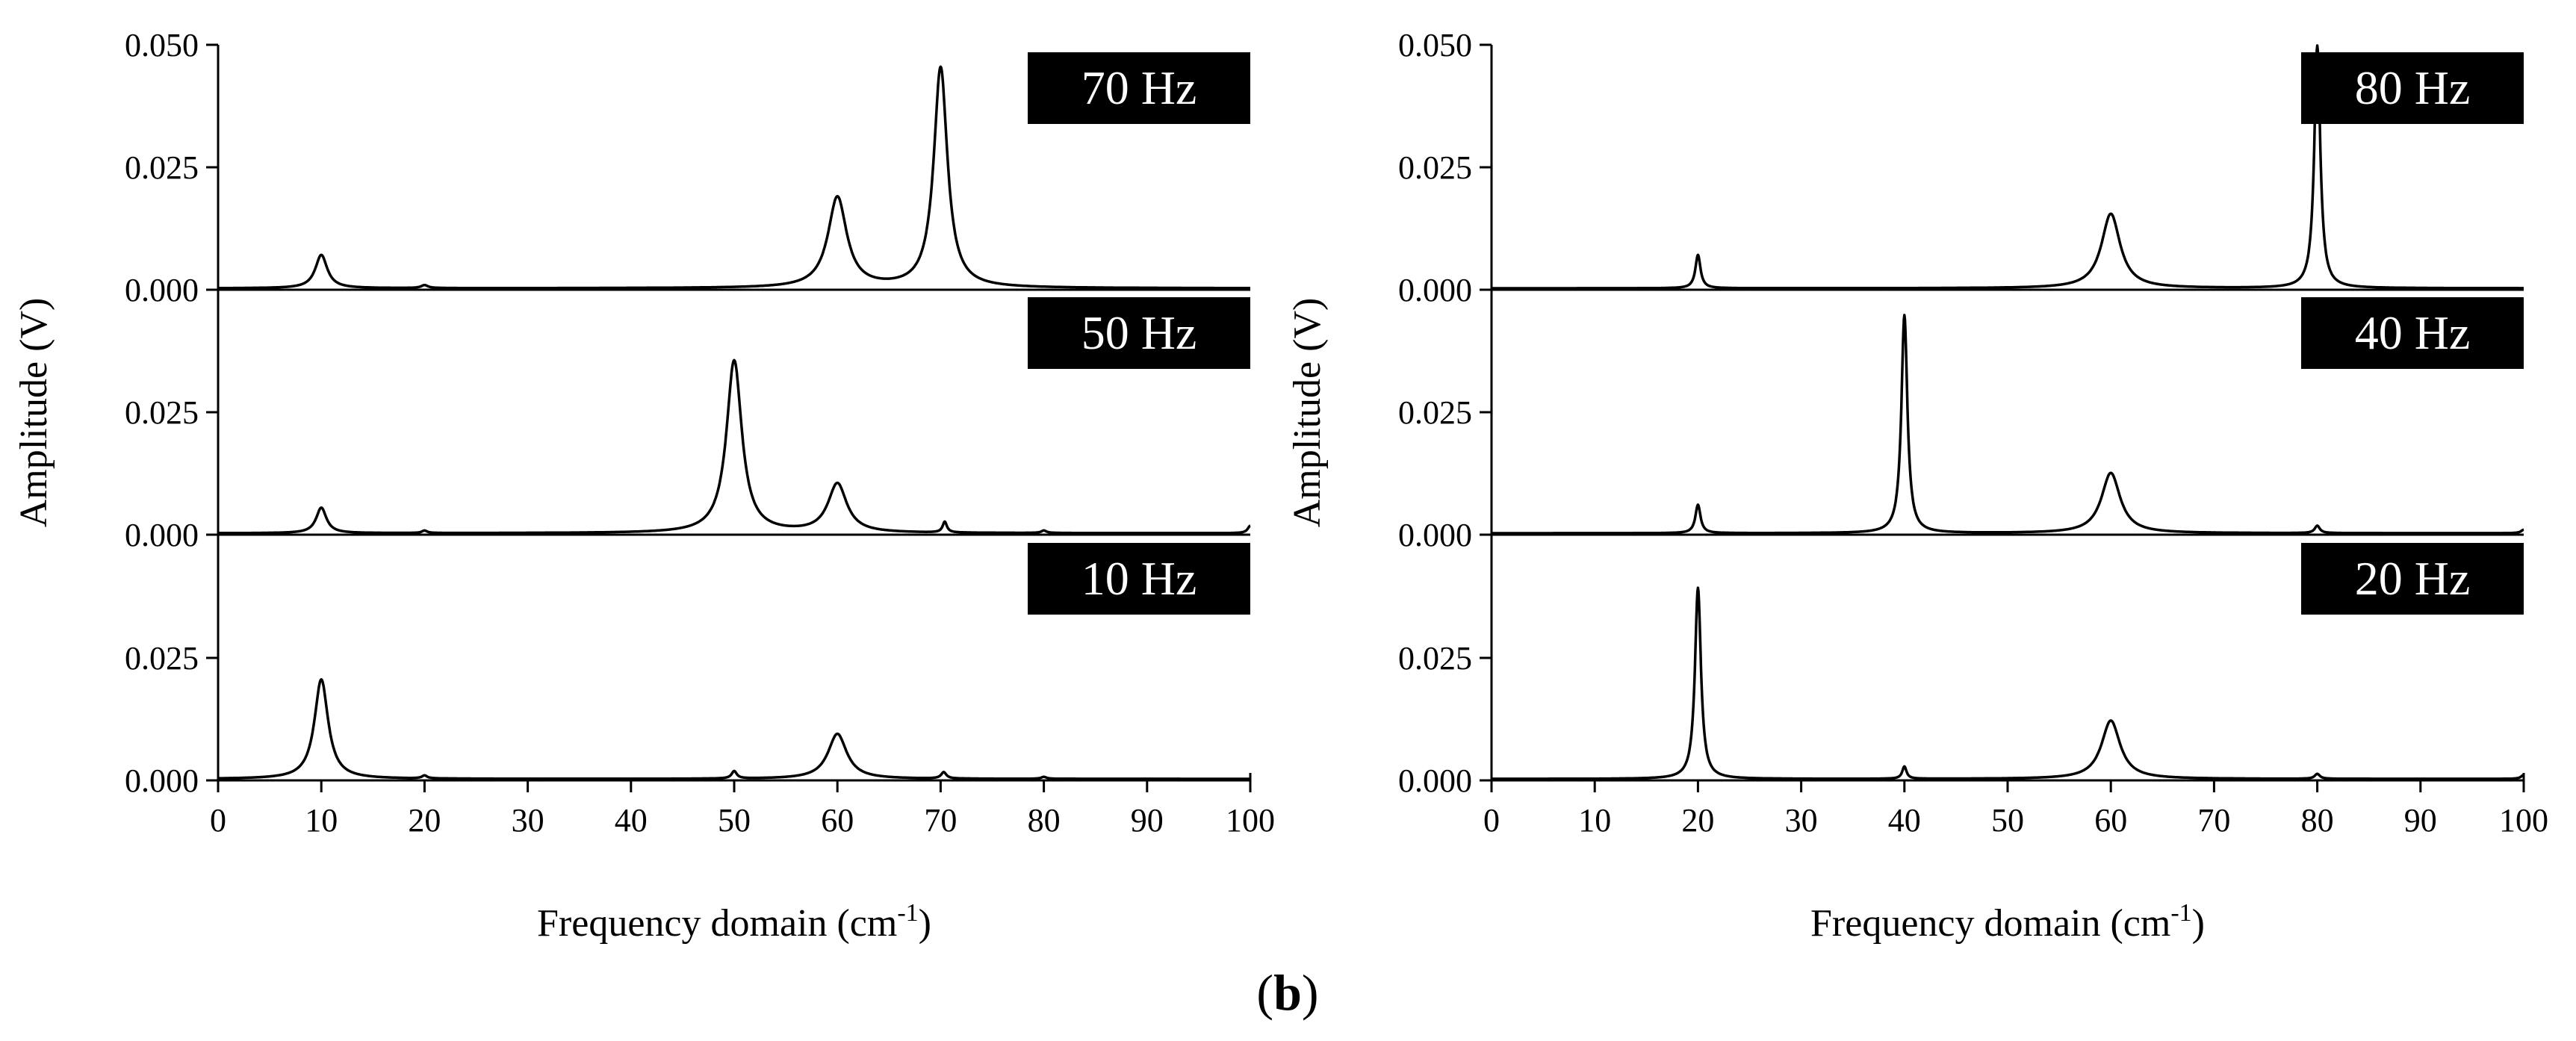 This screenshot has width=2576, height=1041. I want to click on panel-label: 70 Hz, so click(1139, 88).